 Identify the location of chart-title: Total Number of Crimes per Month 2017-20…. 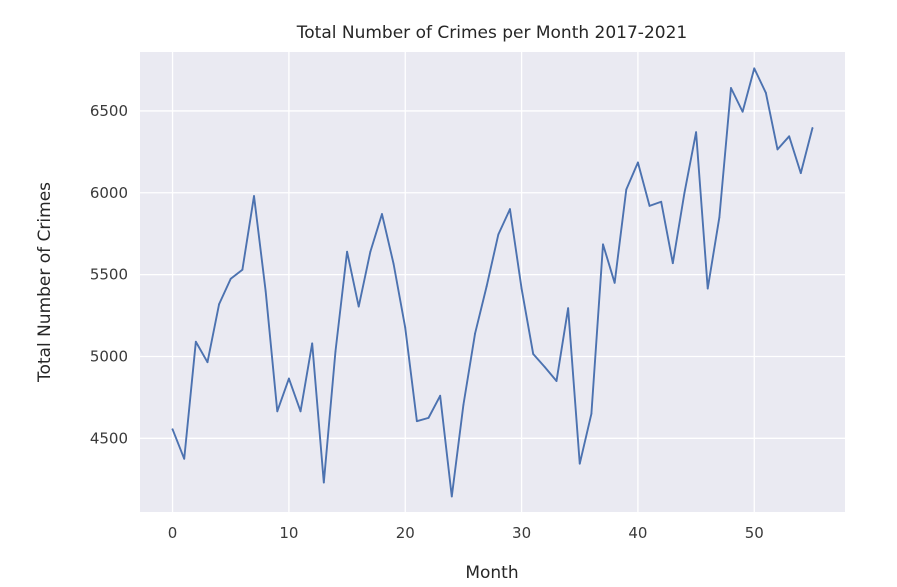
(491, 33).